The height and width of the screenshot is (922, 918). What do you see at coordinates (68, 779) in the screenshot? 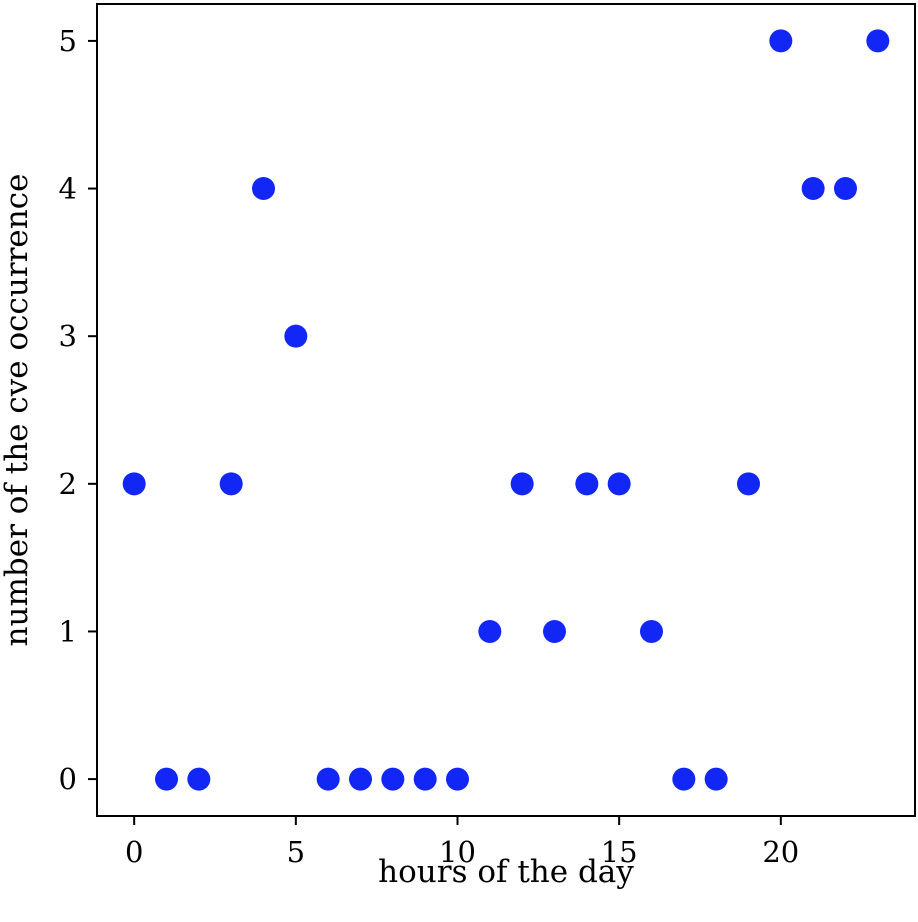
I see `y-tick-label: 0` at bounding box center [68, 779].